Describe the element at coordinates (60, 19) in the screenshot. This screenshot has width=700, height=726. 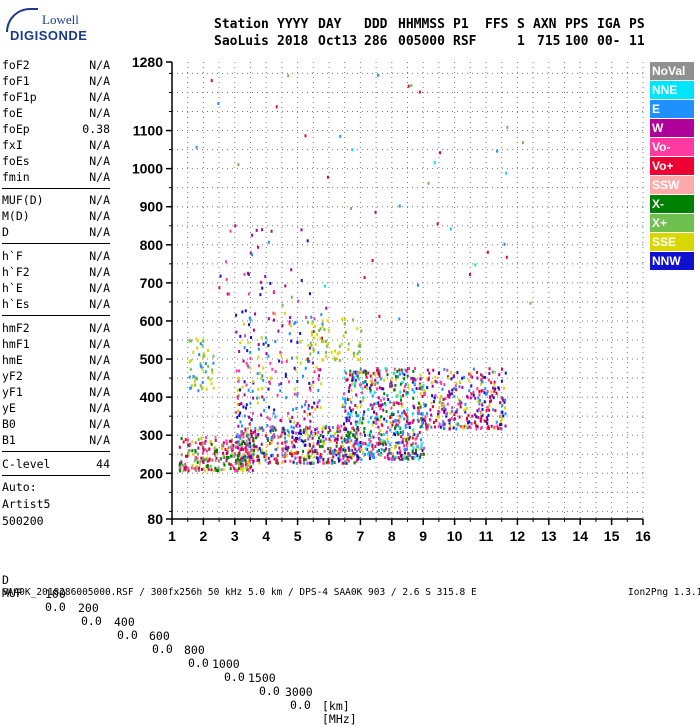
I see `logo-line1: Lowell` at that location.